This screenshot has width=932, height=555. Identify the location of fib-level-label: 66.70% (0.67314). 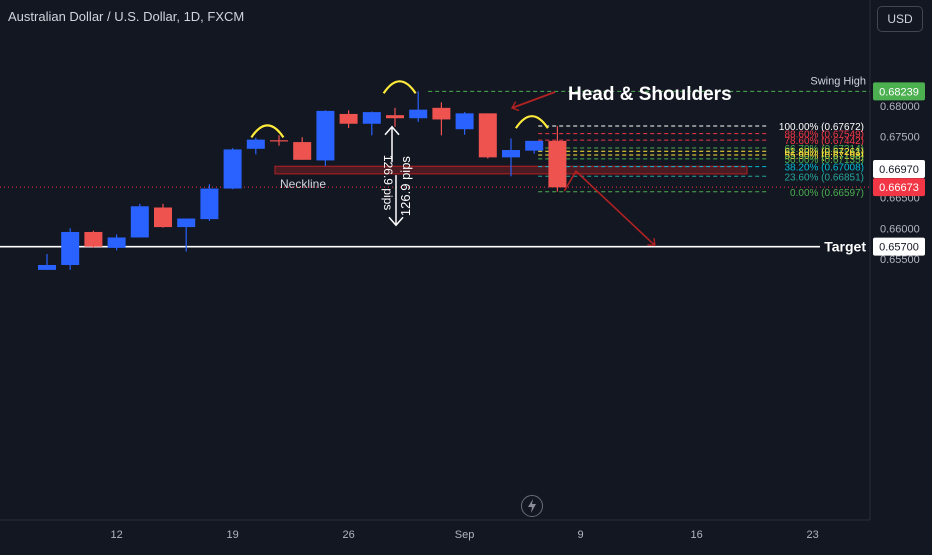
(824, 149).